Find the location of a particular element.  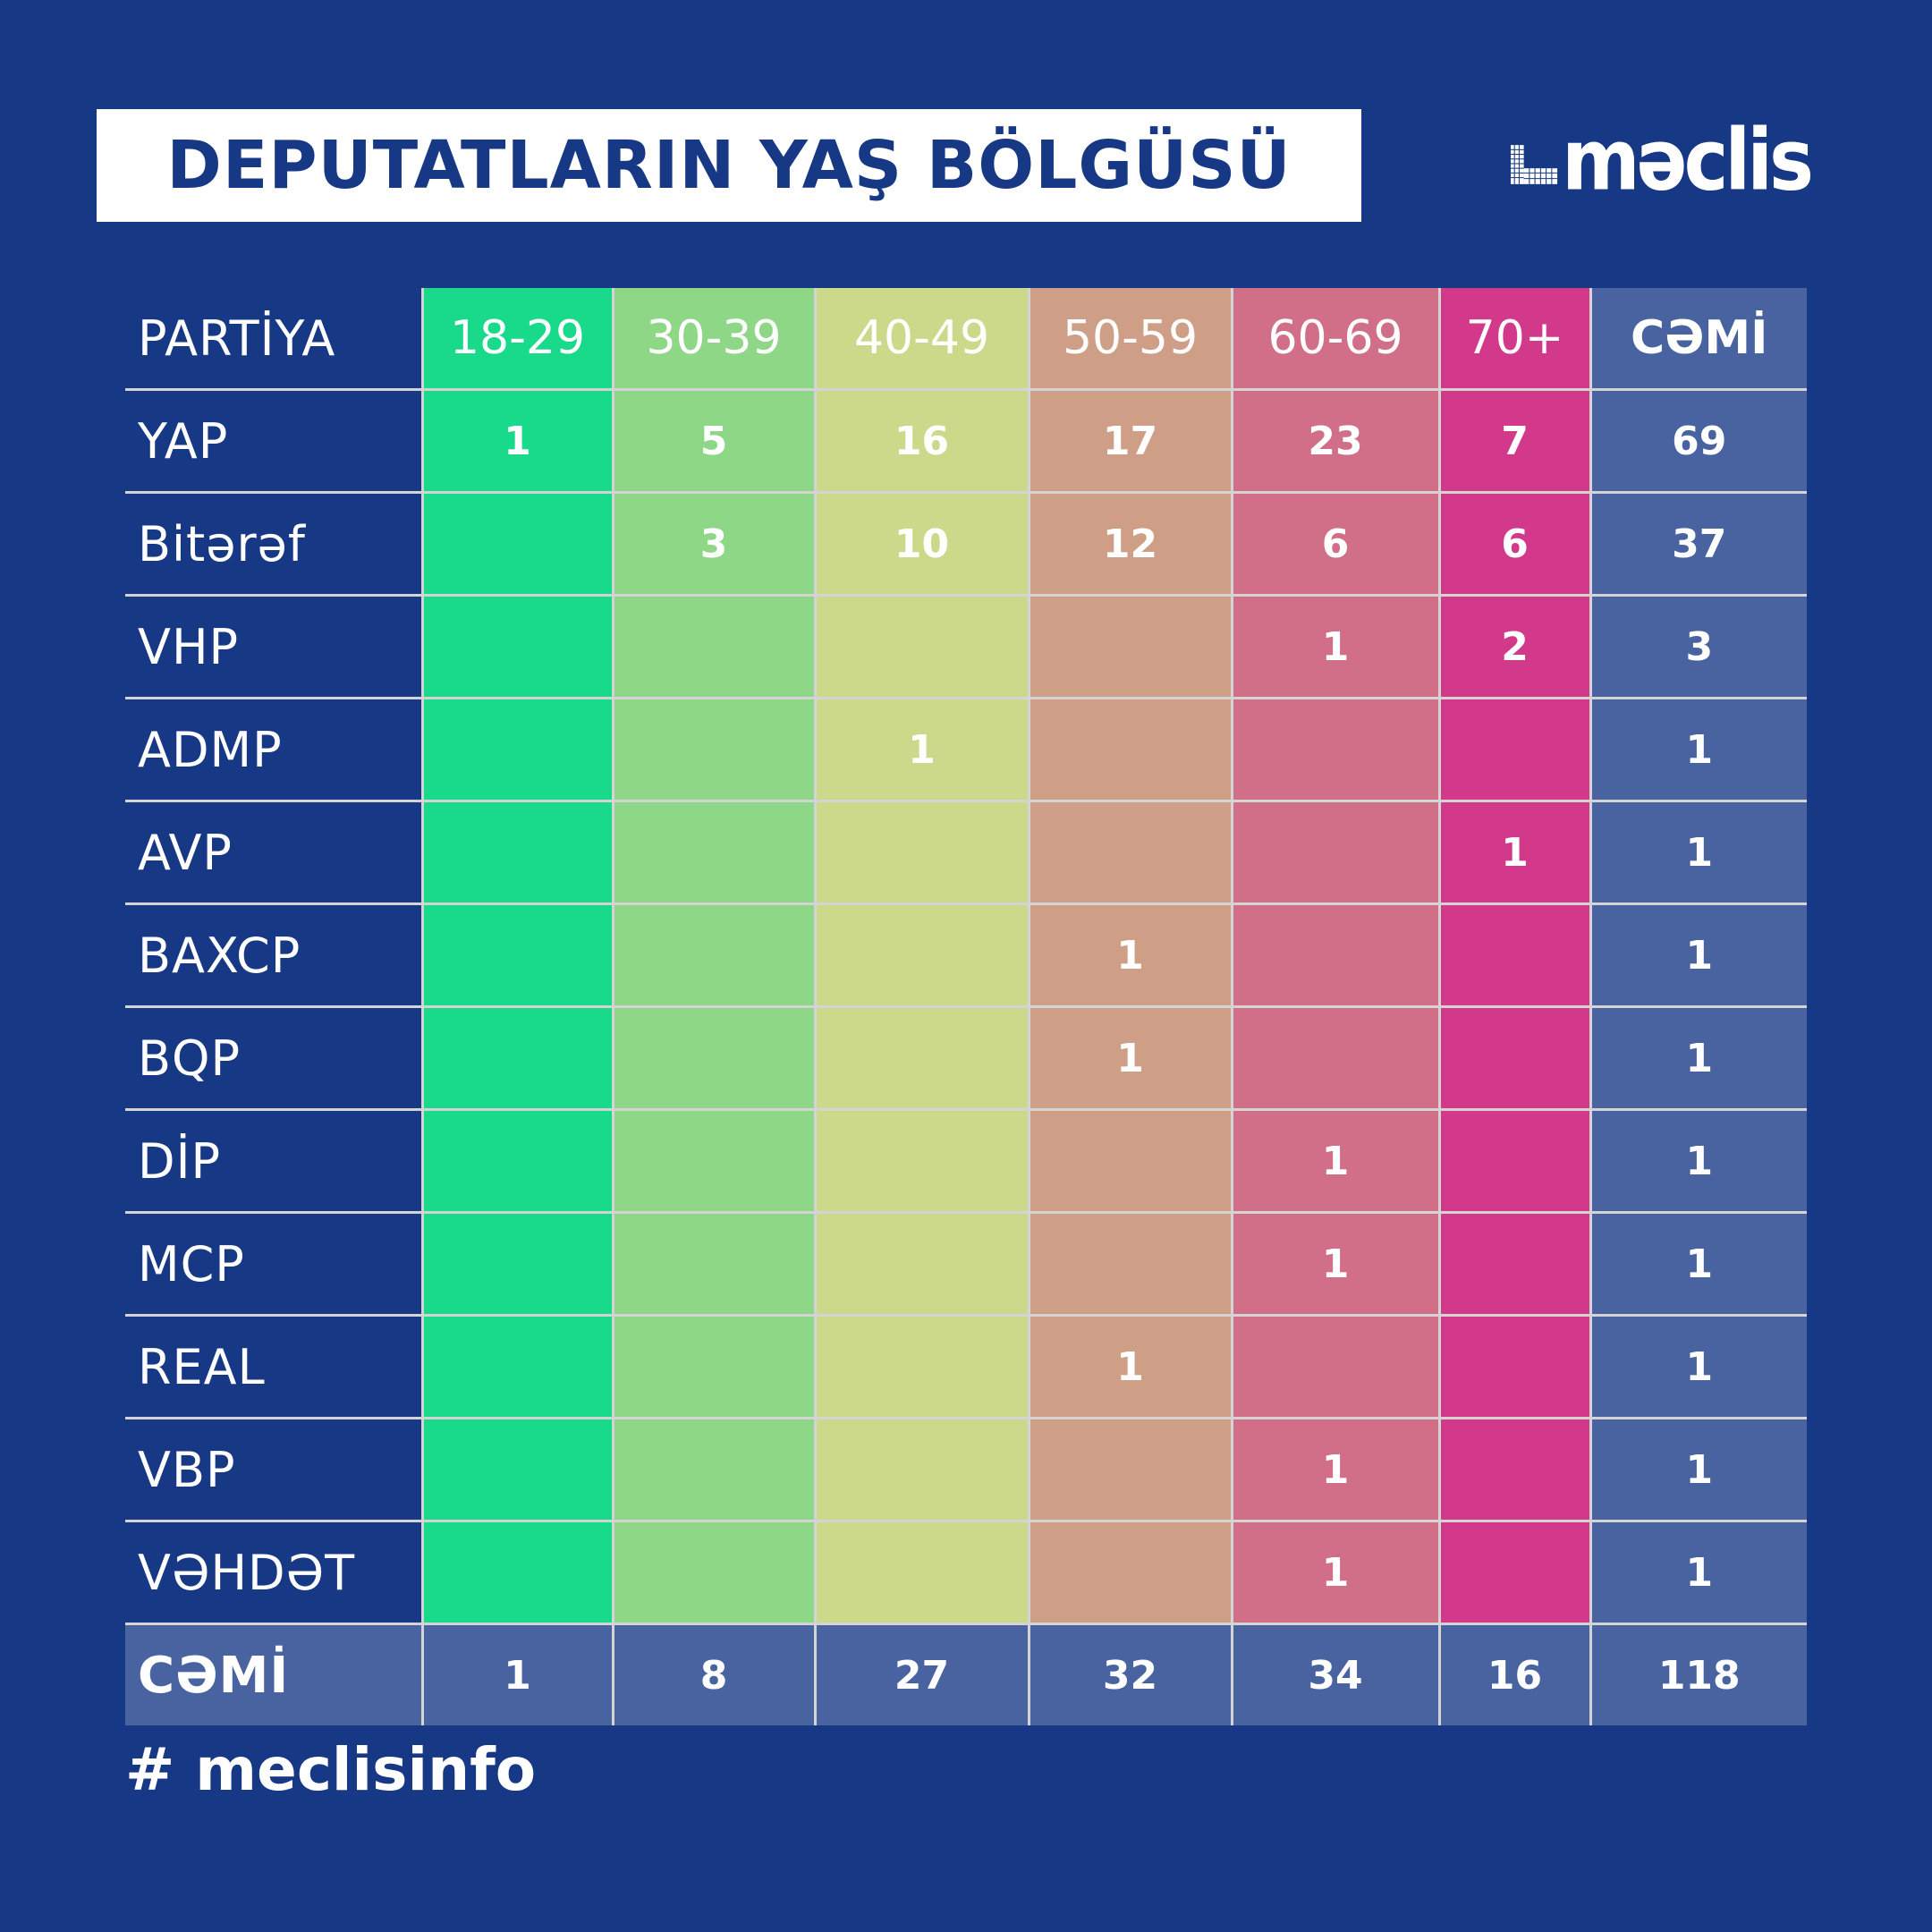

table-row: VƏHDƏT 1 1 is located at coordinates (966, 1572).